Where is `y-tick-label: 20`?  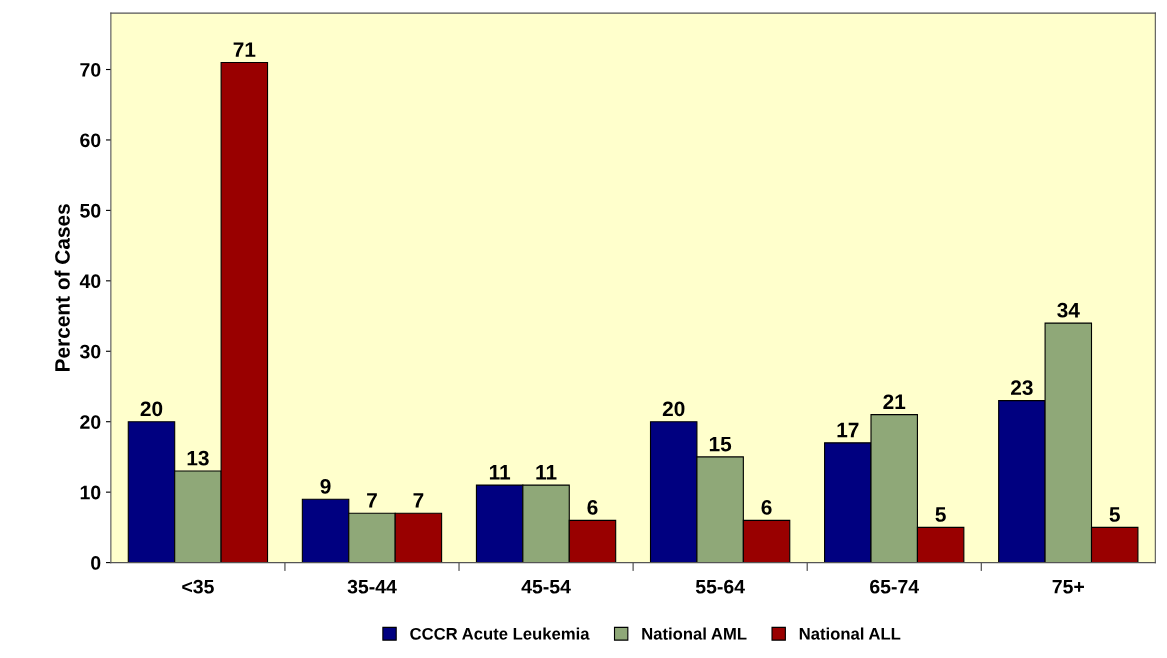
y-tick-label: 20 is located at coordinates (90, 422).